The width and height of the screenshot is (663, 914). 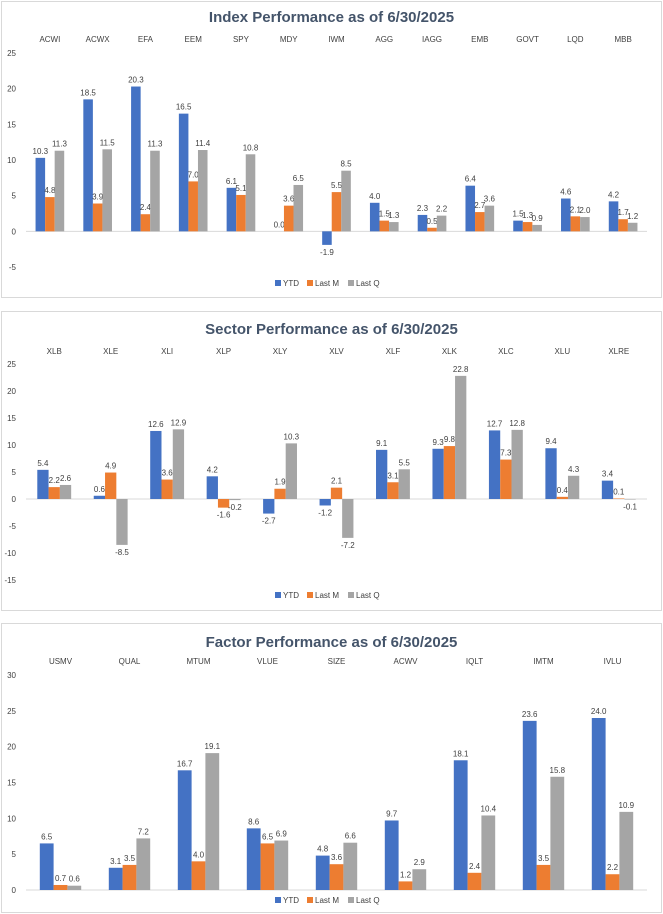 What do you see at coordinates (235, 500) in the screenshot?
I see `bar-last-q-xlp` at bounding box center [235, 500].